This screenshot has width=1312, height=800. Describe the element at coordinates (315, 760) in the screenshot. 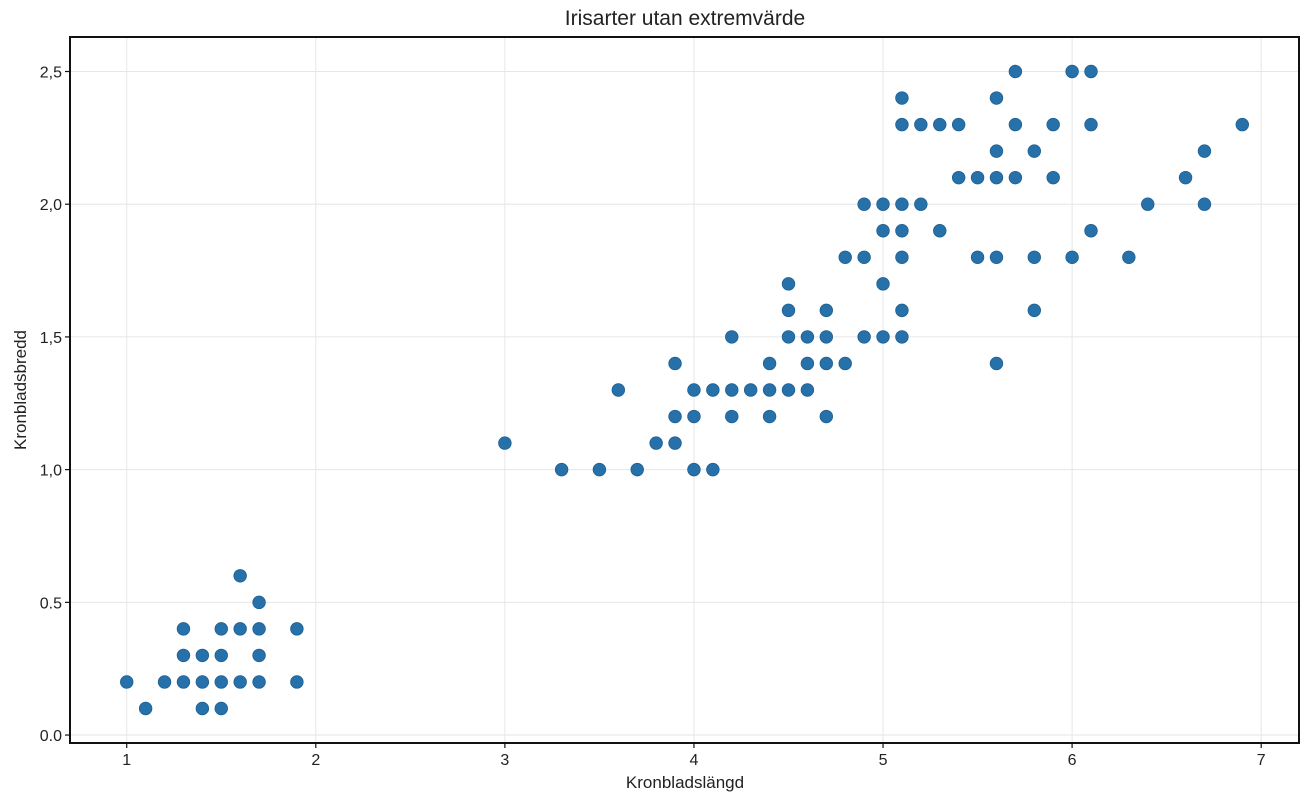

I see `x-tick-label: 2` at that location.